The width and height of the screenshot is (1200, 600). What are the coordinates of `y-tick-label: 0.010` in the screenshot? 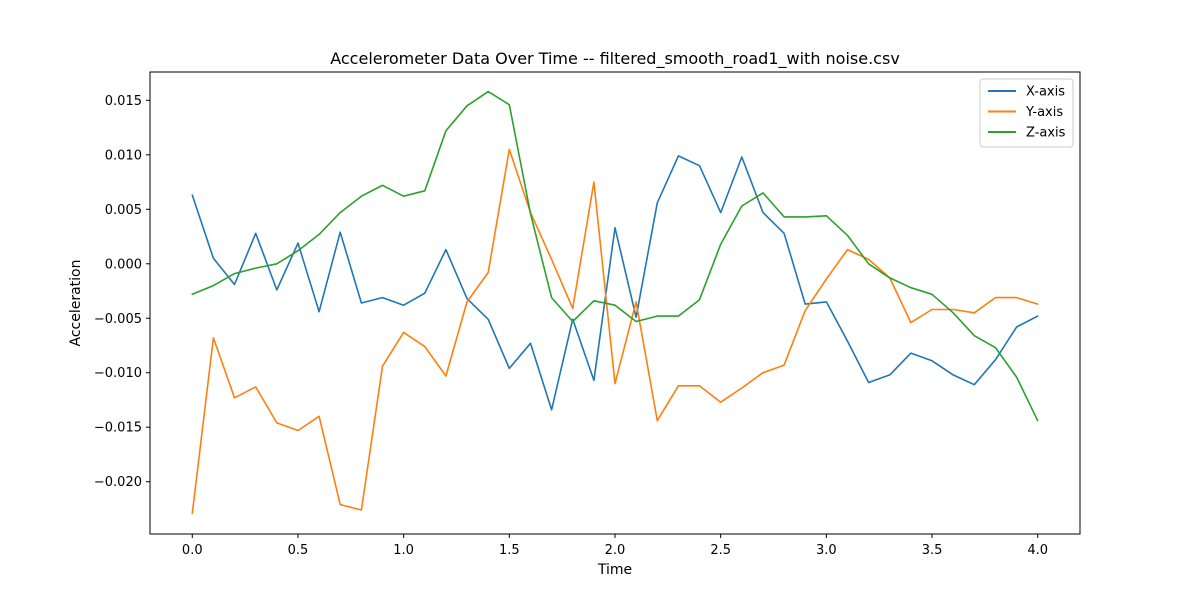 It's located at (123, 155).